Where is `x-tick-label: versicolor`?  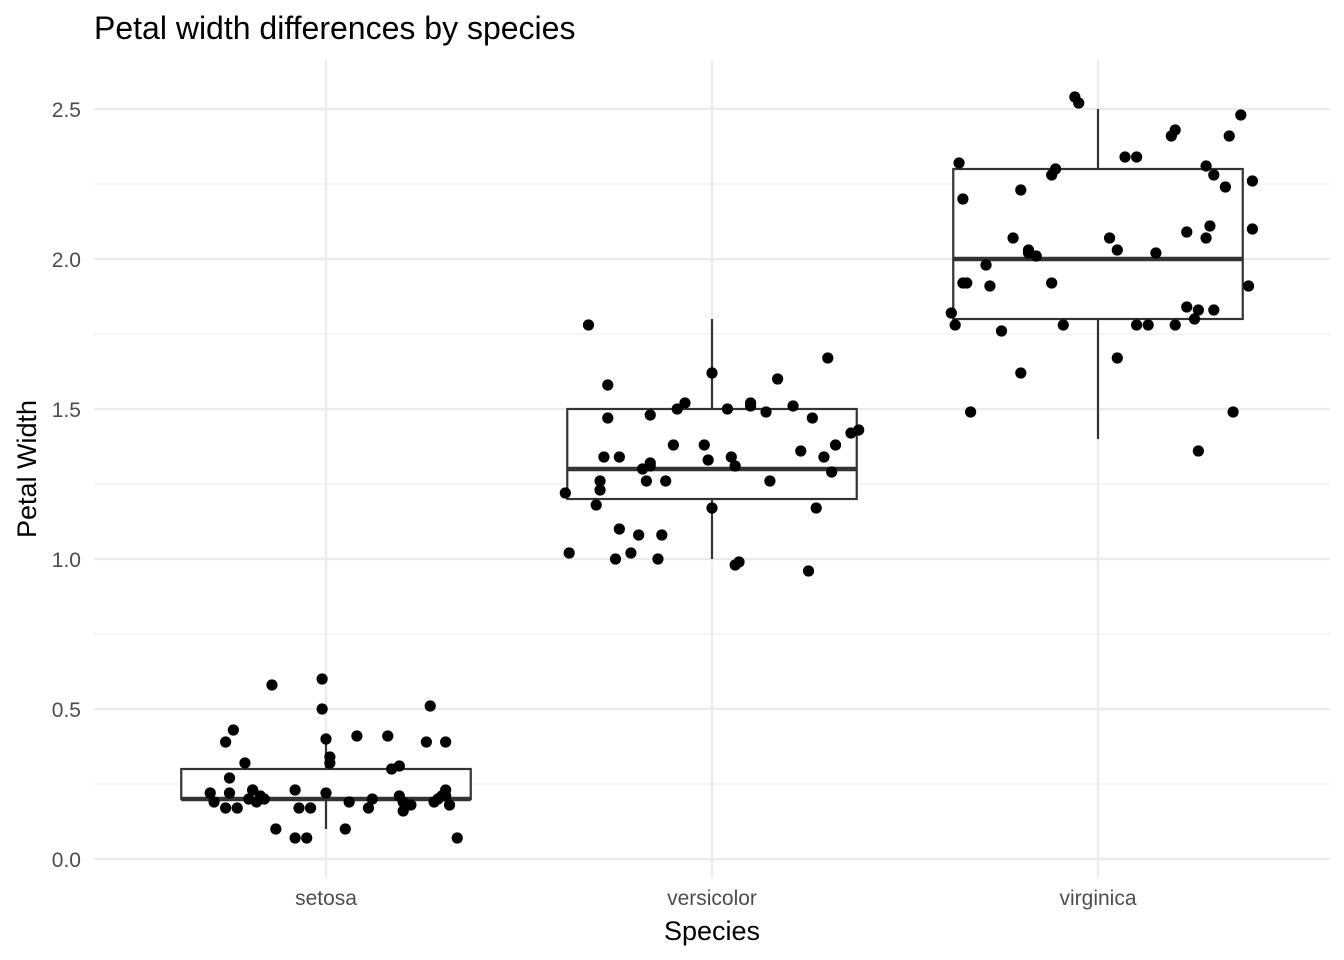 x-tick-label: versicolor is located at coordinates (712, 898).